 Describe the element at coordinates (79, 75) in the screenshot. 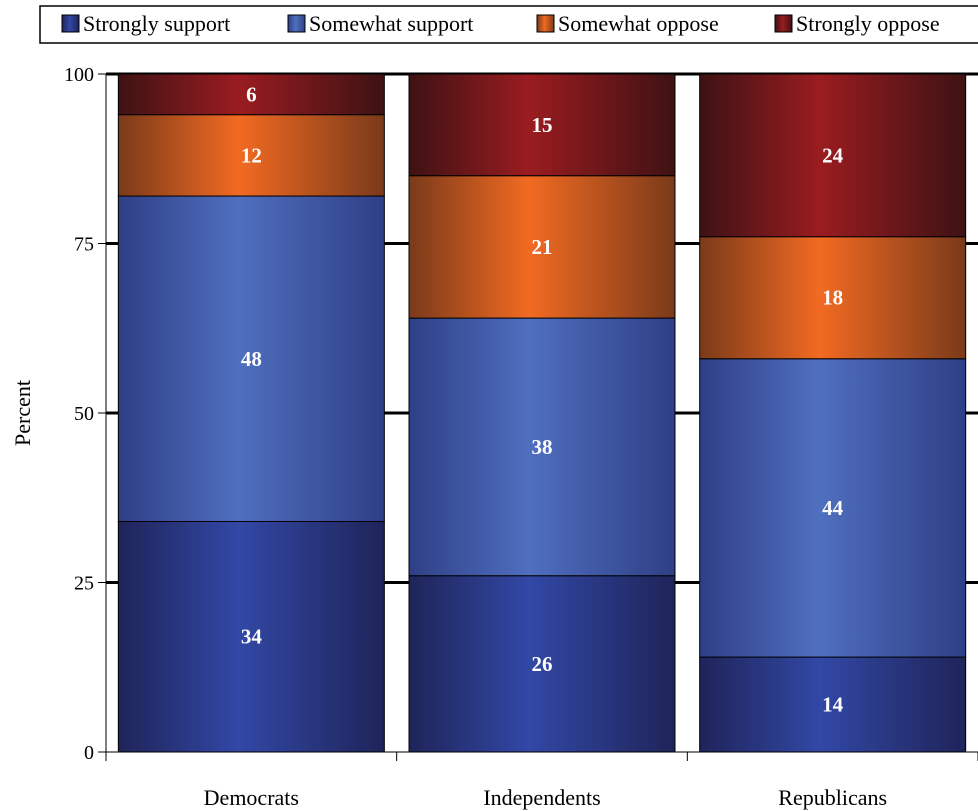

I see `y-tick-label: 100` at that location.